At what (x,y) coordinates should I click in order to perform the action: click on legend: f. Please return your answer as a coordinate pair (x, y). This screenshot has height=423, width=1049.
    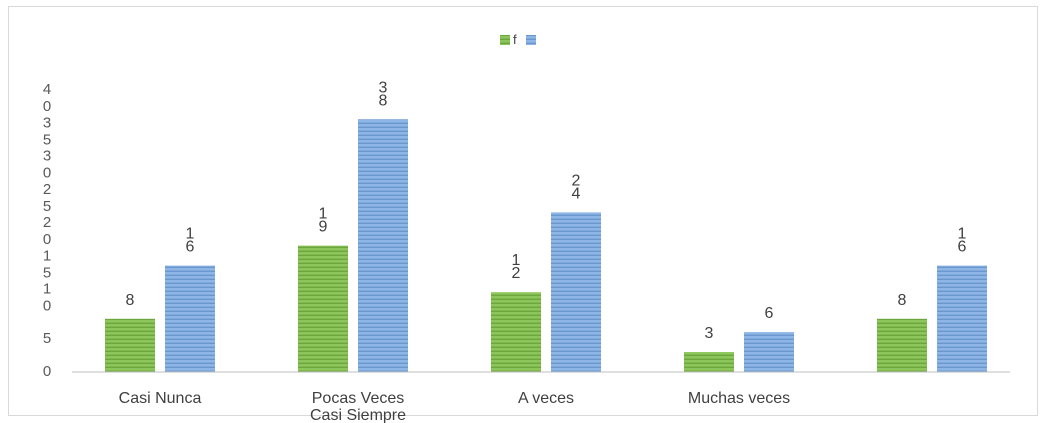
    Looking at the image, I should click on (518, 39).